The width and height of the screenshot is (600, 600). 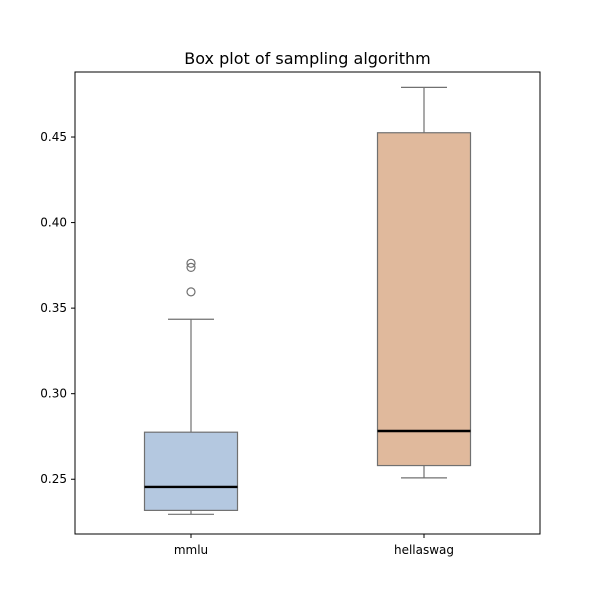 What do you see at coordinates (191, 550) in the screenshot?
I see `x-tick-label: mmlu` at bounding box center [191, 550].